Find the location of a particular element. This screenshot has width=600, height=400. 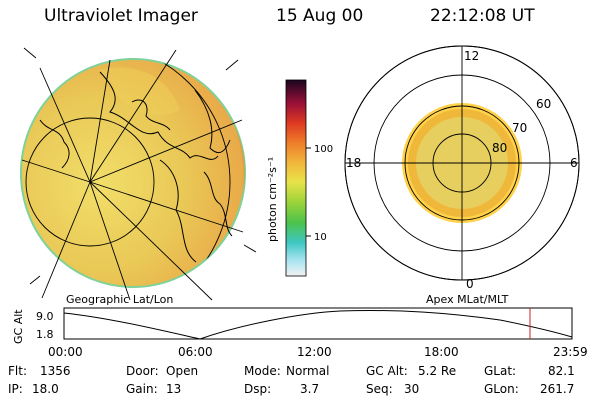

info-mode-value: Normal is located at coordinates (308, 371).